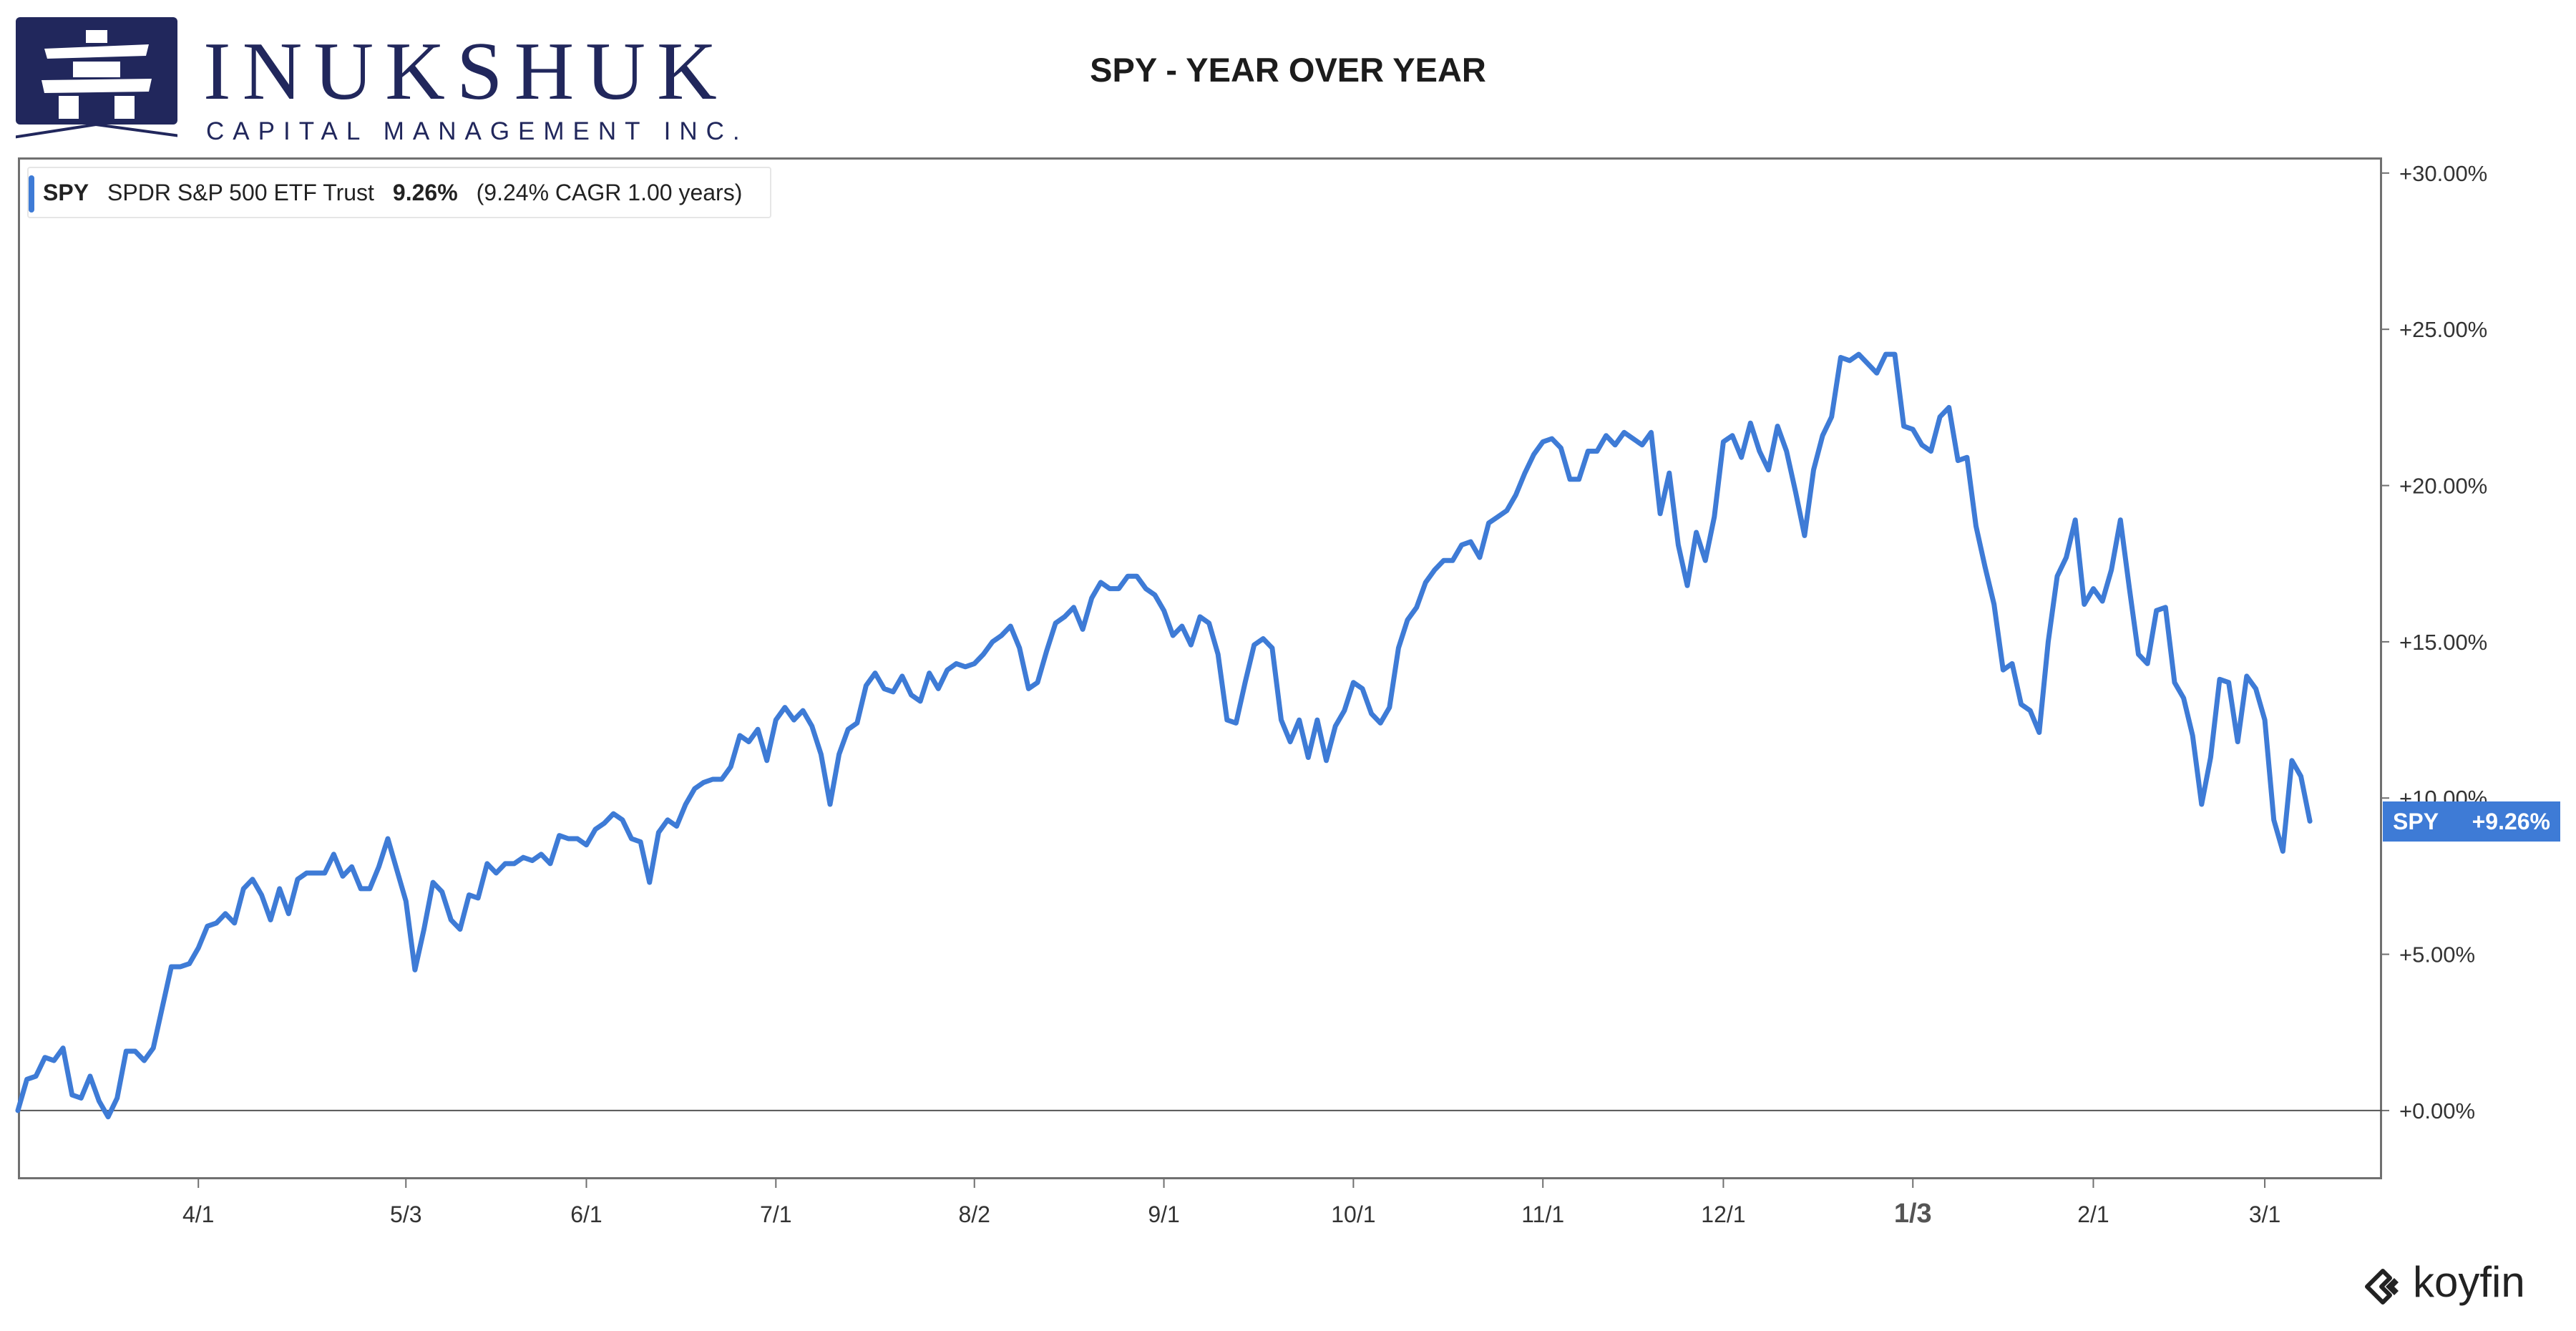 The height and width of the screenshot is (1331, 2576). What do you see at coordinates (240, 192) in the screenshot?
I see `legend-security-name: SPDR S&P 500 ETF Trust` at bounding box center [240, 192].